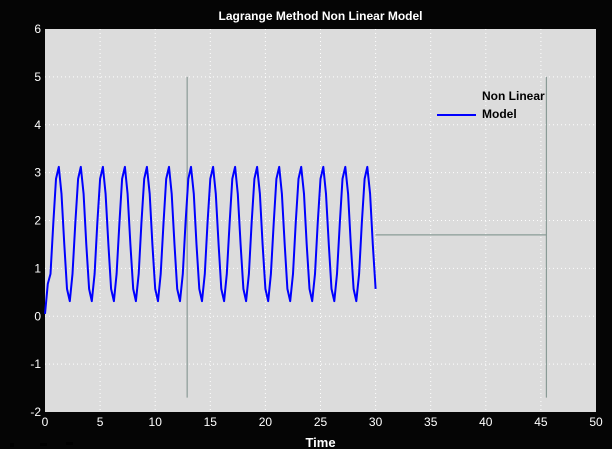  I want to click on x-tick-label: 50, so click(596, 422).